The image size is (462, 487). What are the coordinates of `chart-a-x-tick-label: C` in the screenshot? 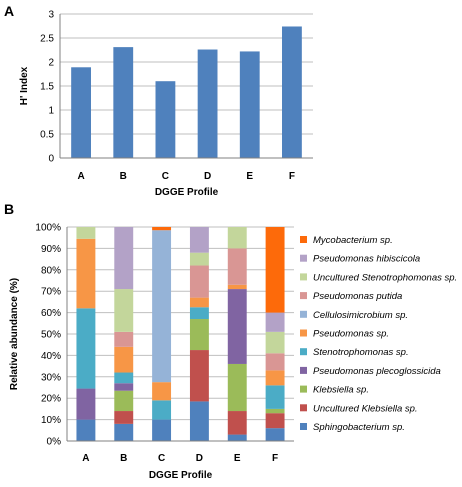 It's located at (165, 176).